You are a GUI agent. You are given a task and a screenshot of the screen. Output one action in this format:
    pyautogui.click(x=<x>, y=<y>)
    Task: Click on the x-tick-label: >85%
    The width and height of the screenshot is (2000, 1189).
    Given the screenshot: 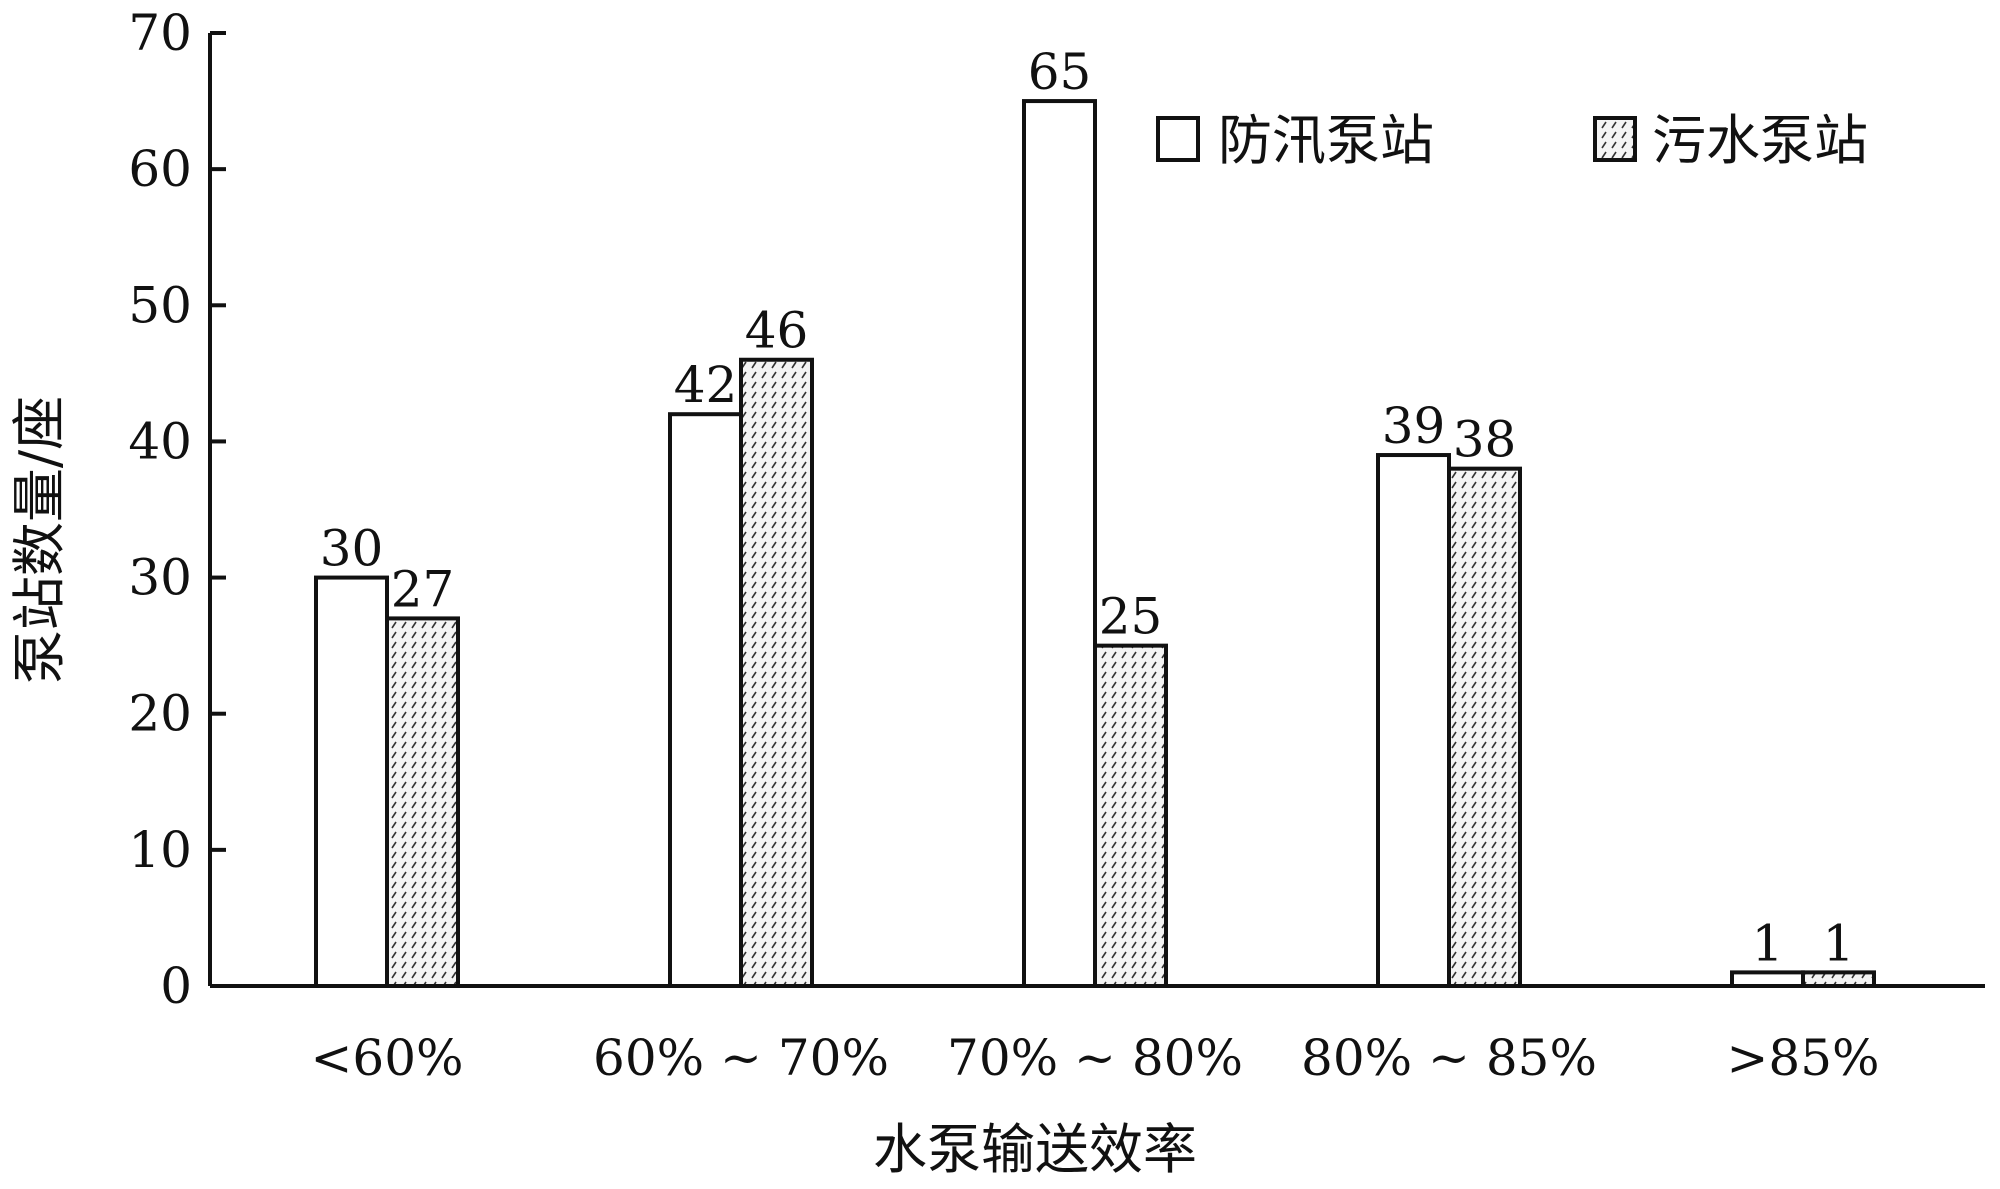 What is the action you would take?
    pyautogui.click(x=1802, y=1058)
    